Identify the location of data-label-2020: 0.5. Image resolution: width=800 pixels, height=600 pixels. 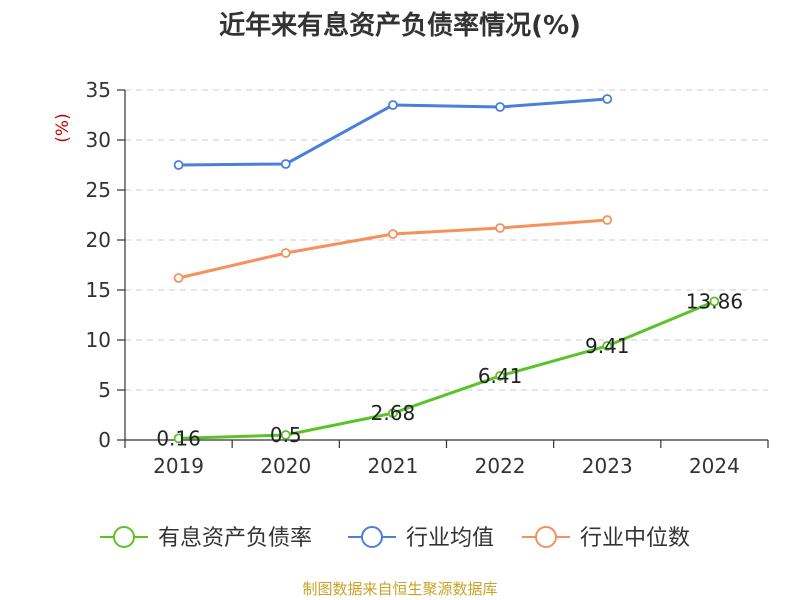
(286, 435).